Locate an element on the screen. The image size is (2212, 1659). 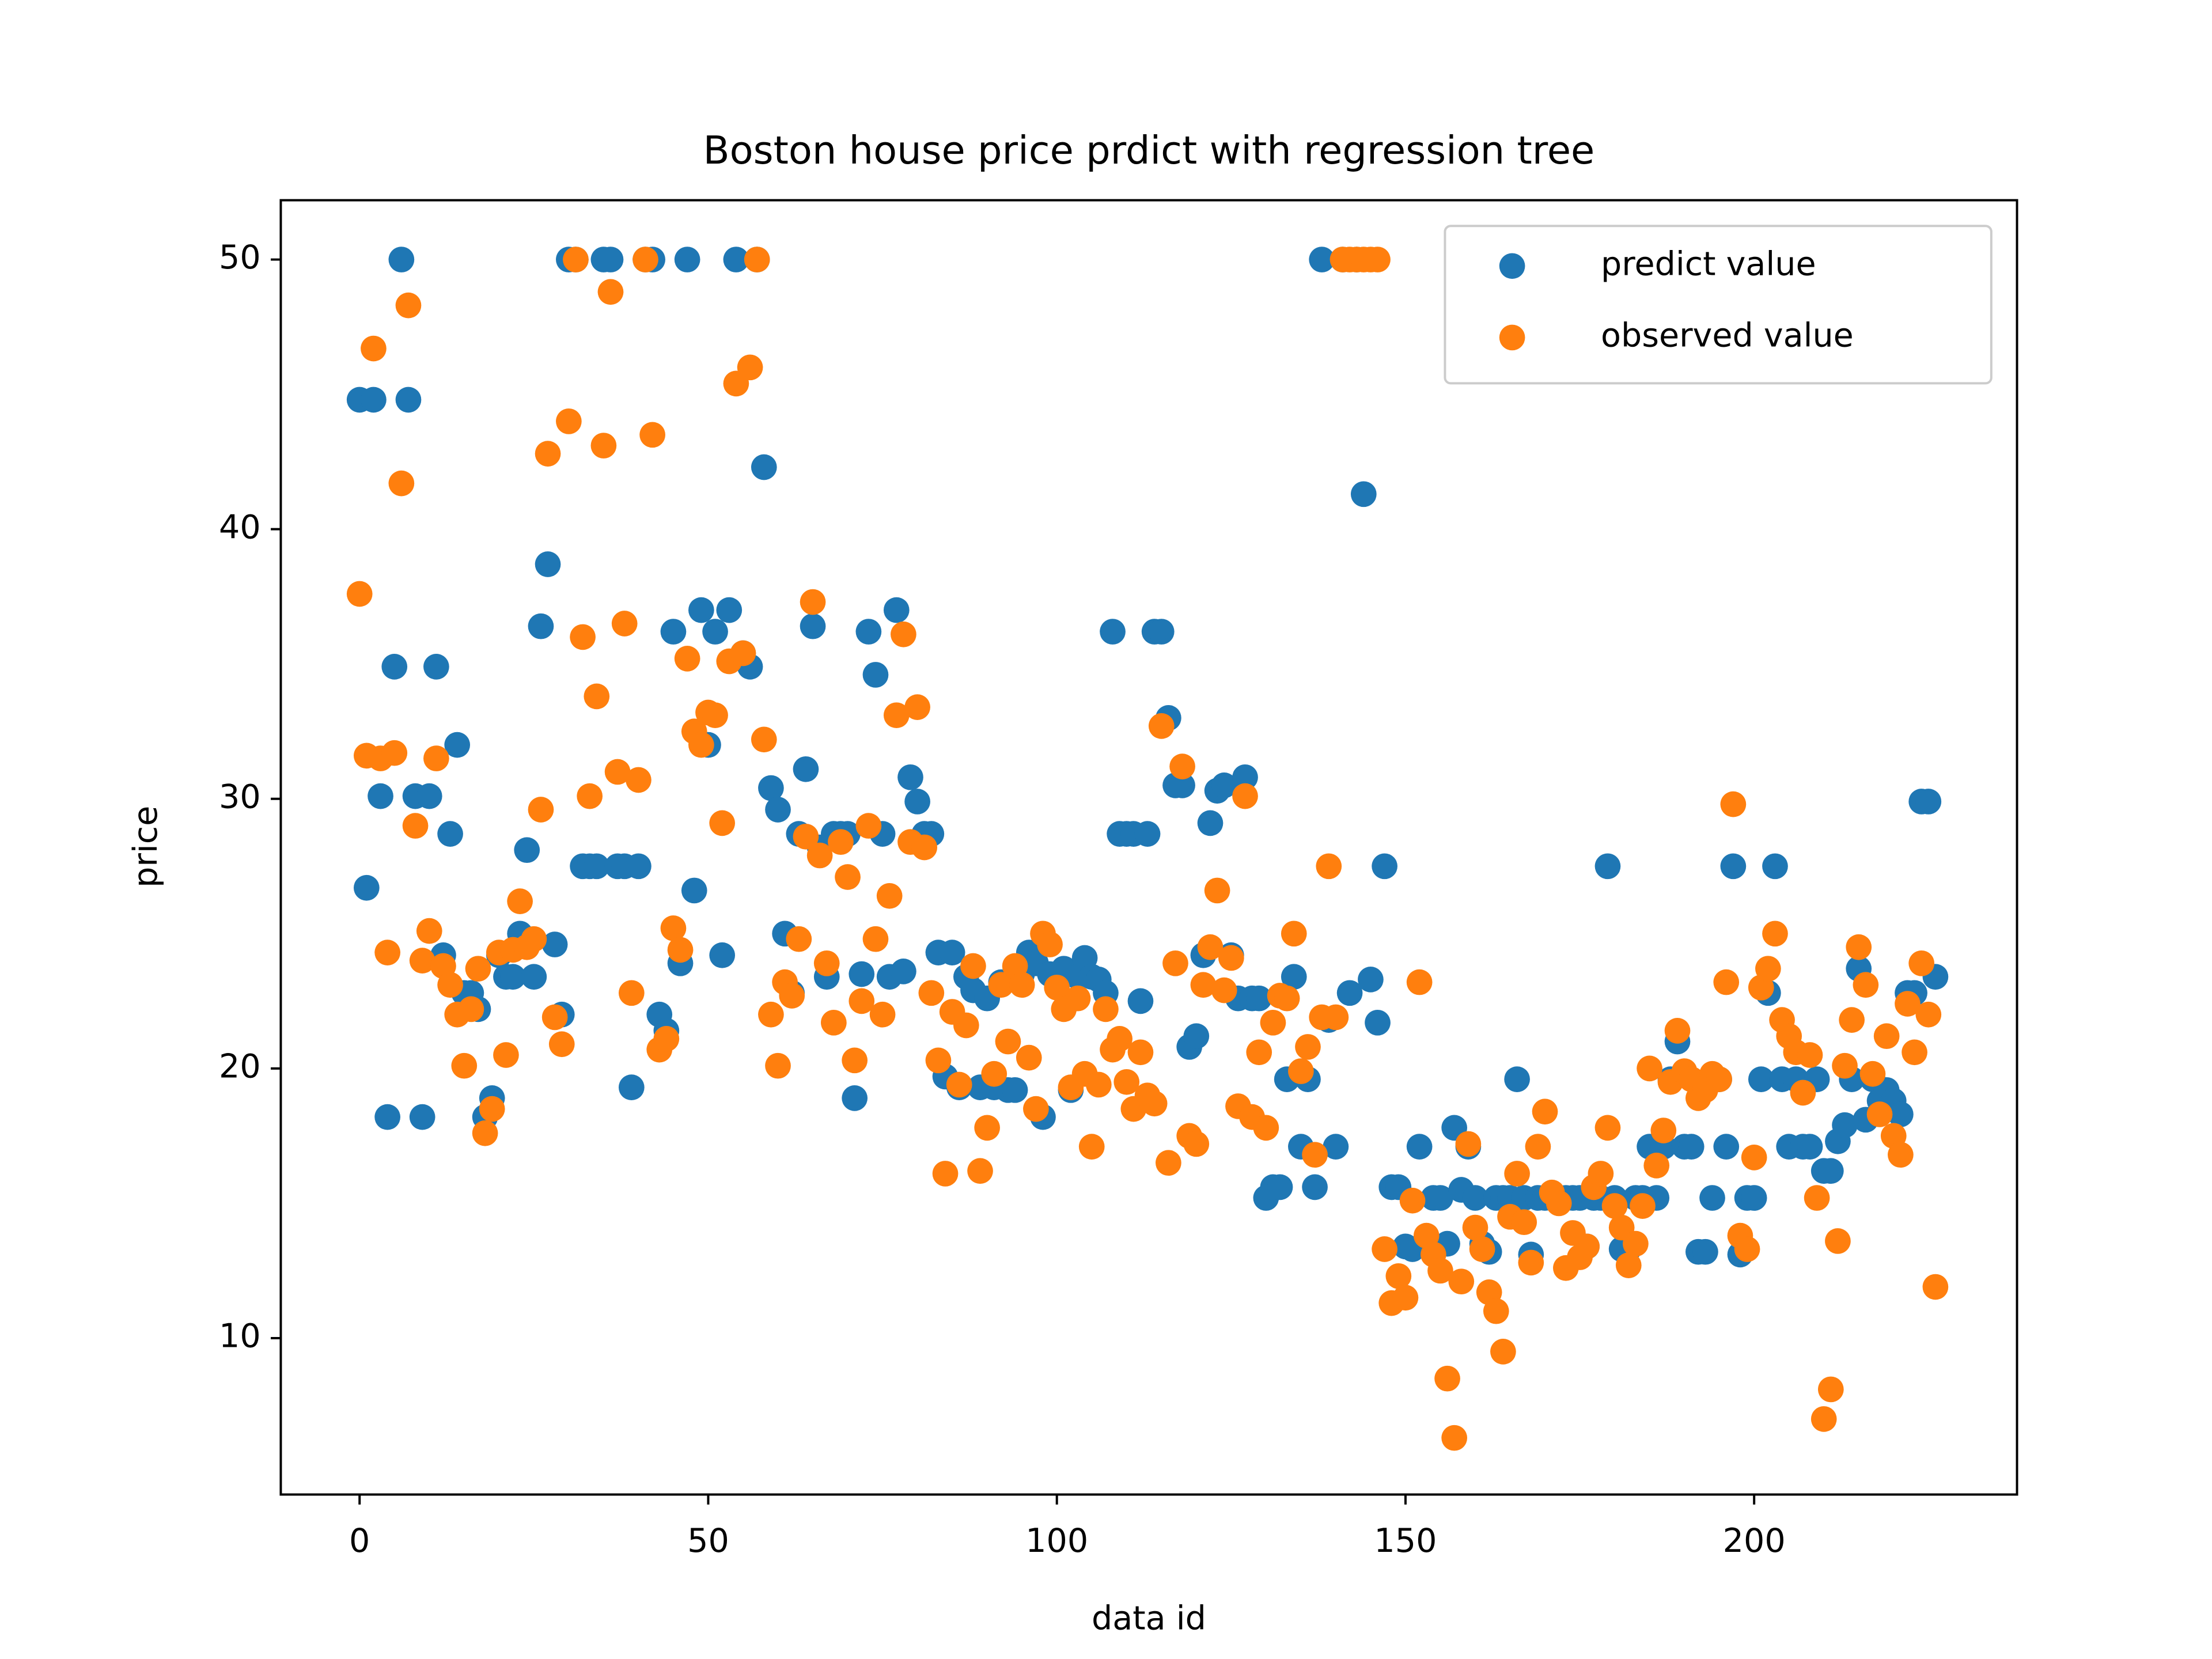
y-tick-label: 20 is located at coordinates (240, 1067).